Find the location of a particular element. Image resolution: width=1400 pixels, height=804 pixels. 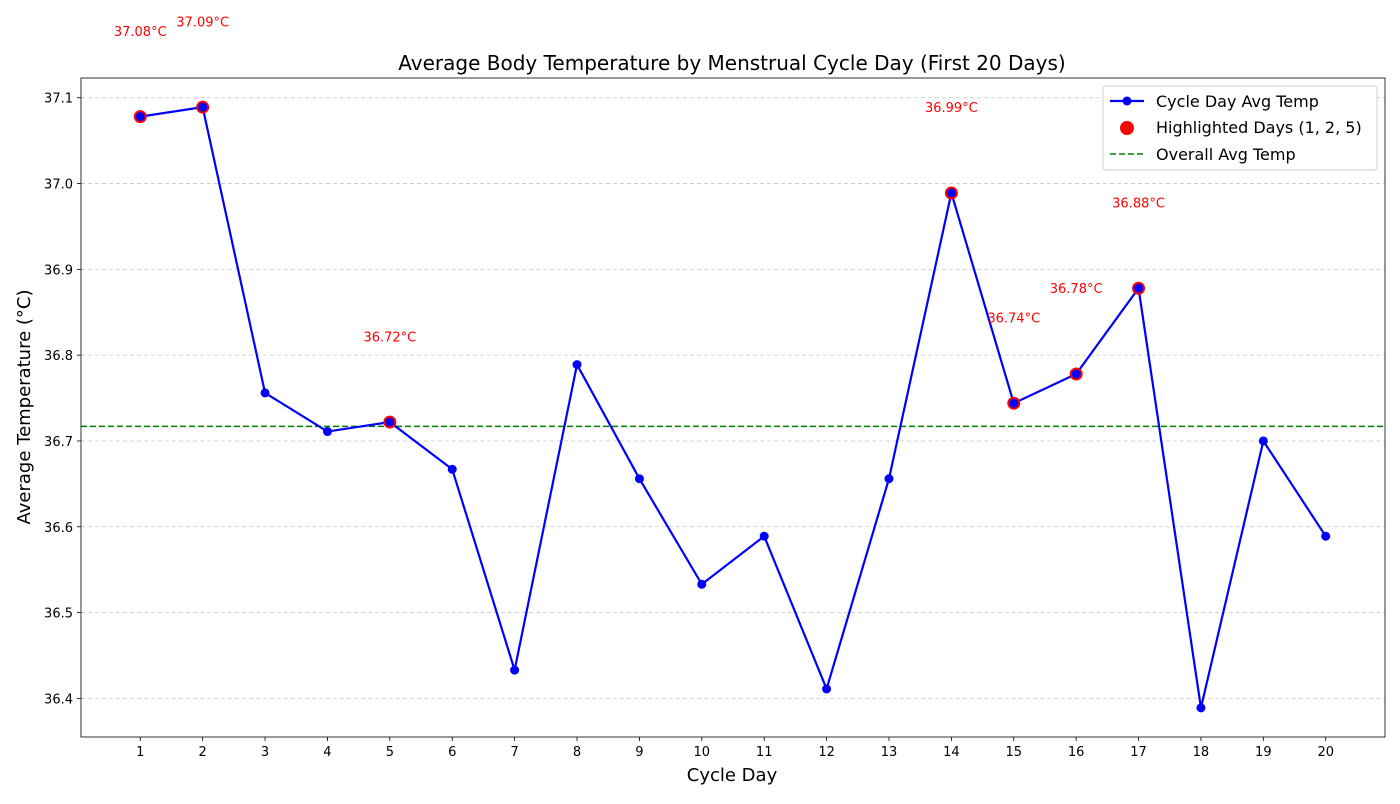

x-tick-label: 2 is located at coordinates (203, 752).